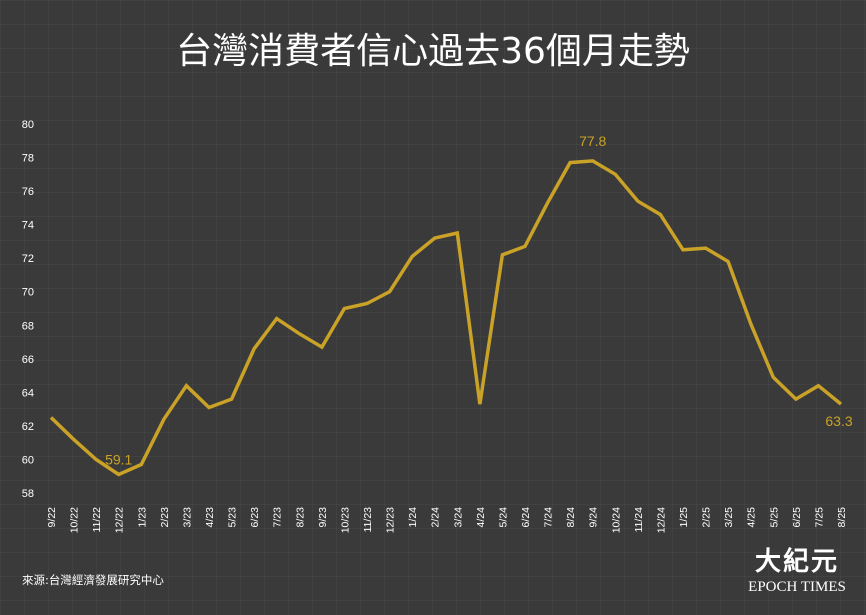 Image resolution: width=866 pixels, height=615 pixels. What do you see at coordinates (752, 517) in the screenshot?
I see `x-tick-label: 4/25` at bounding box center [752, 517].